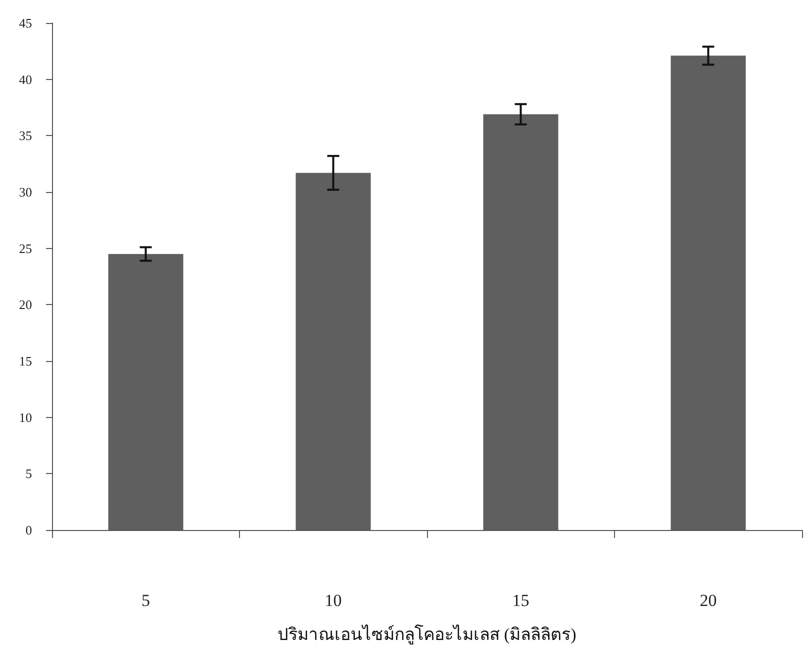  What do you see at coordinates (29, 474) in the screenshot?
I see `y-tick-label: 5` at bounding box center [29, 474].